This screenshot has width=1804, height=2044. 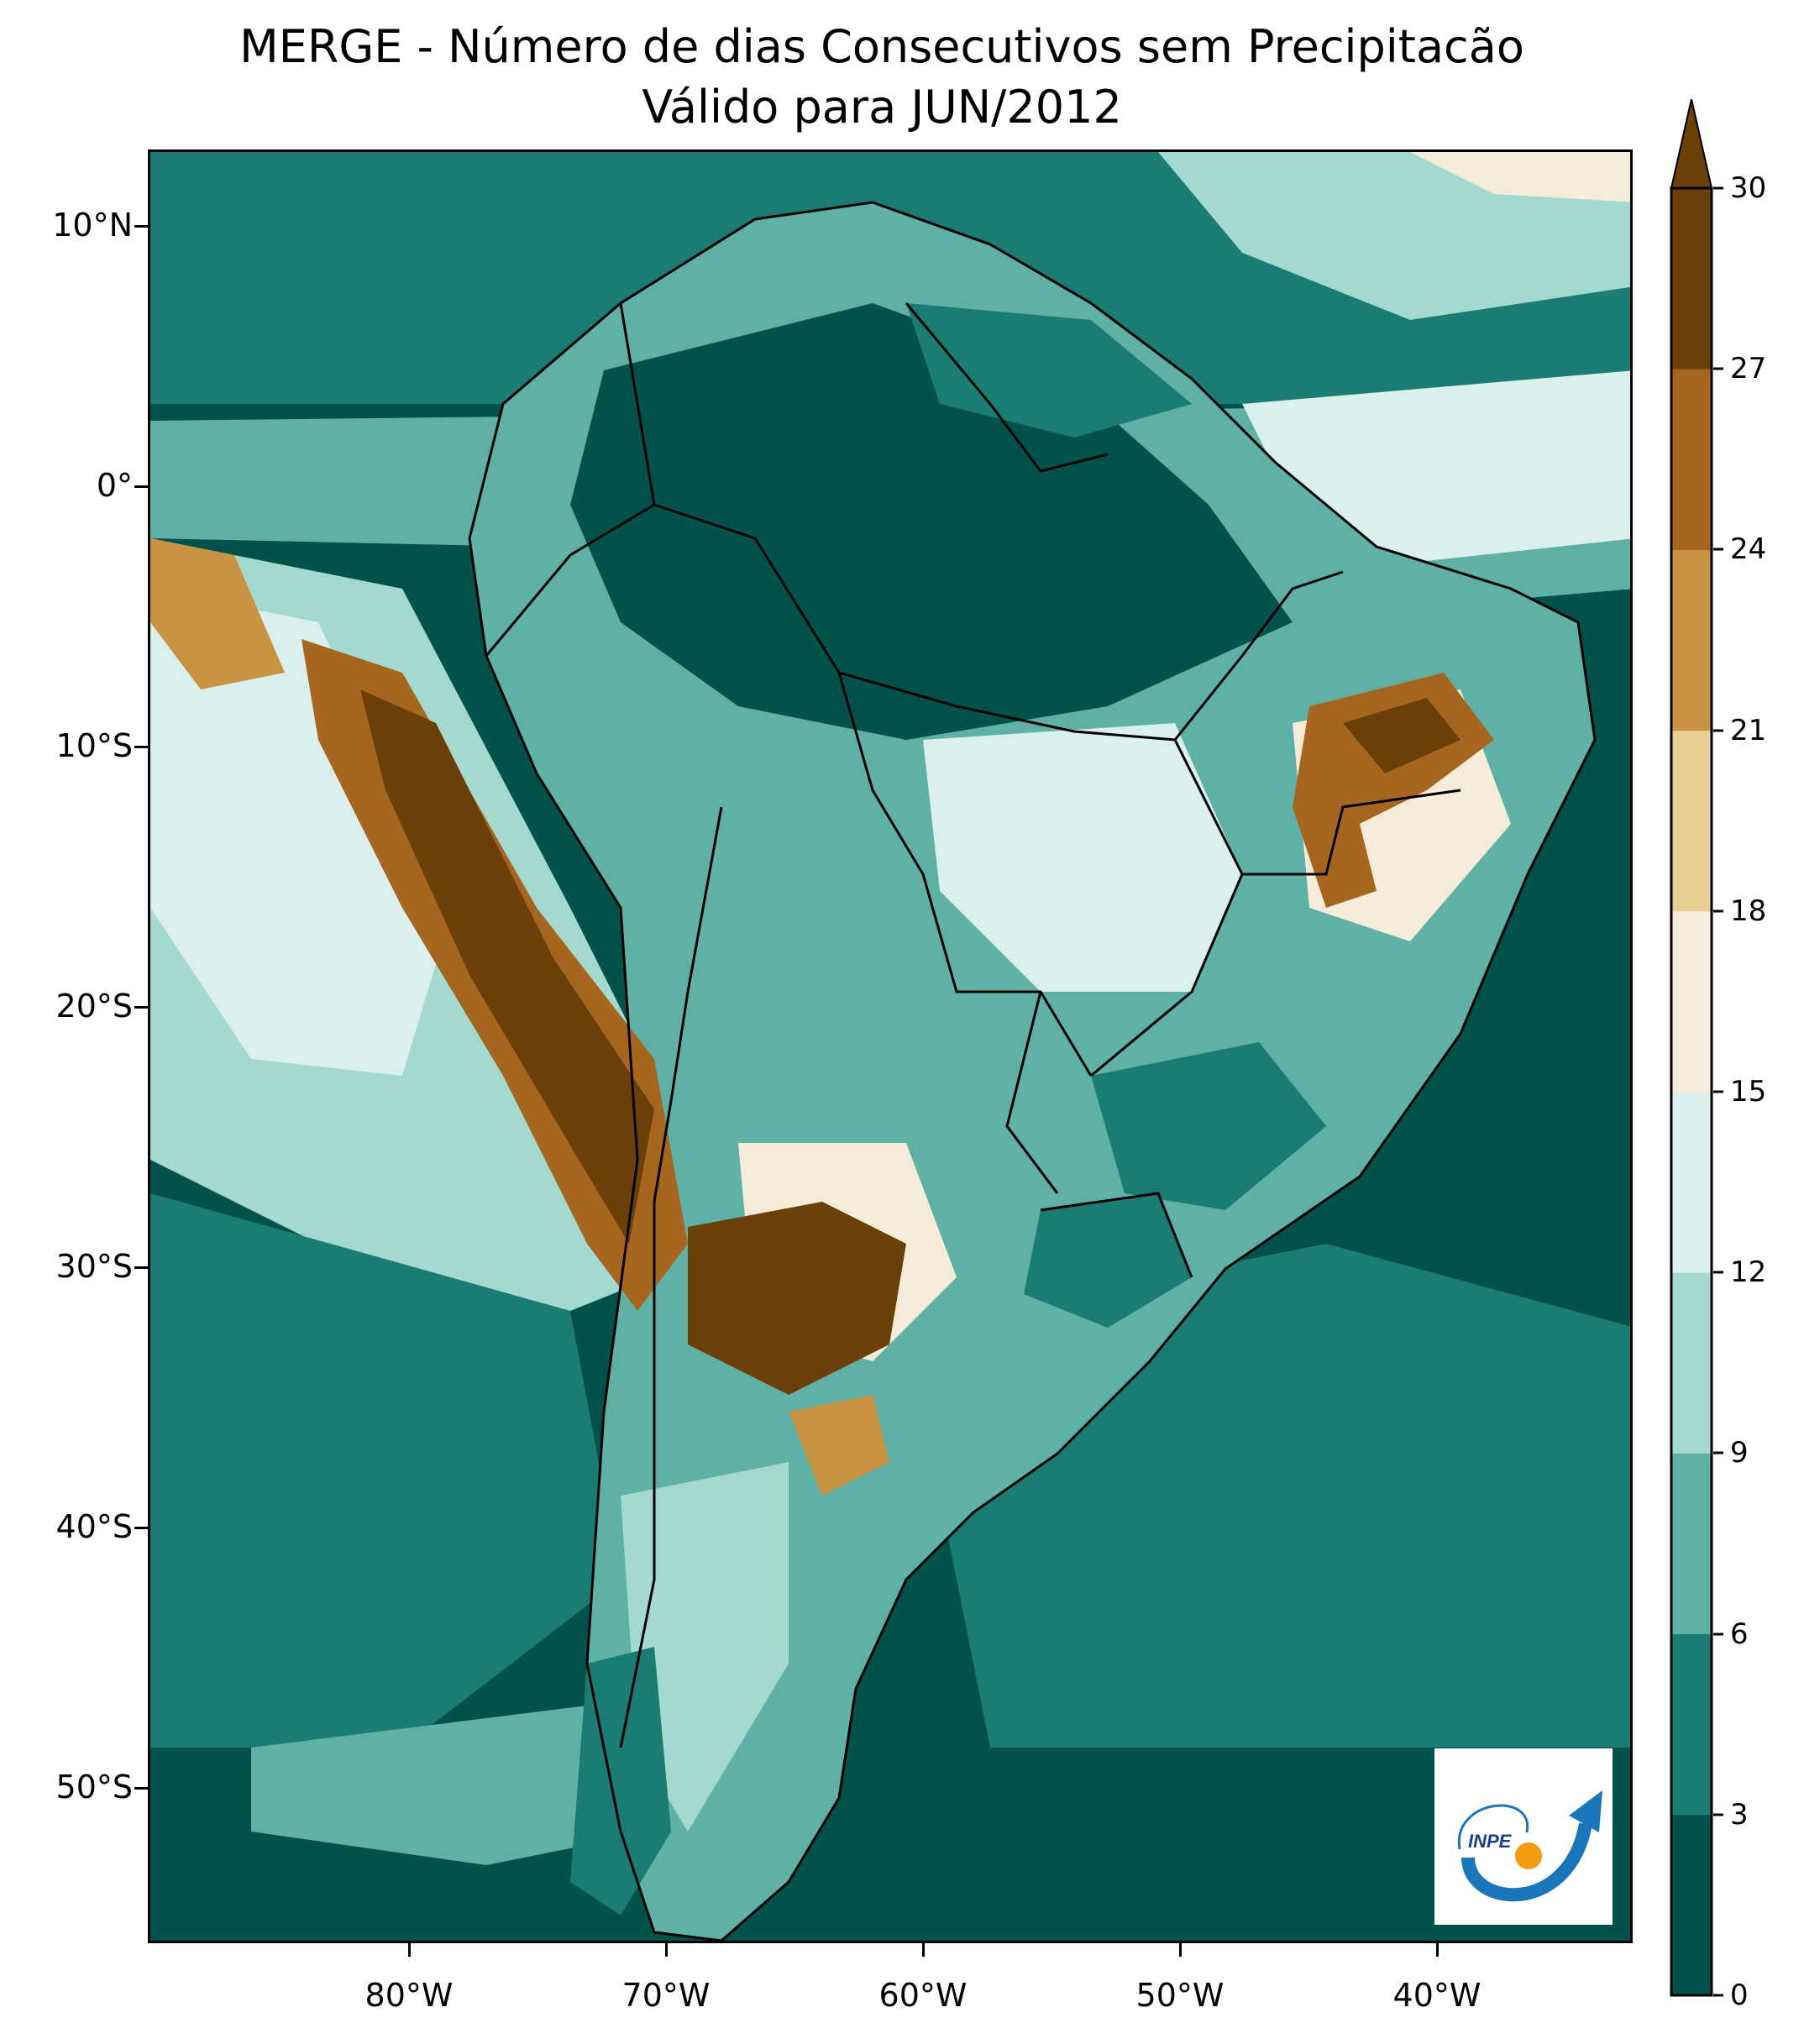 I want to click on y-tick-label: 30°S, so click(x=94, y=1266).